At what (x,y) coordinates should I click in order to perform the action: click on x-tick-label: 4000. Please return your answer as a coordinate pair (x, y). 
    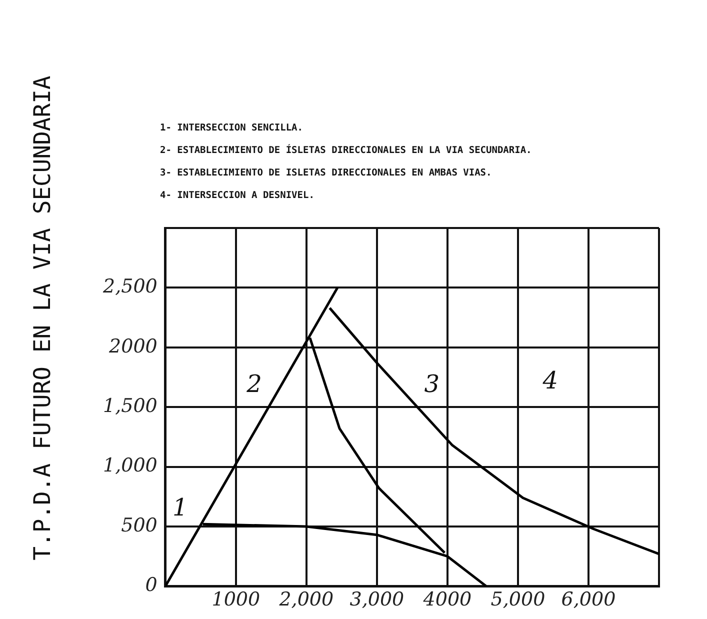
    Looking at the image, I should click on (447, 599).